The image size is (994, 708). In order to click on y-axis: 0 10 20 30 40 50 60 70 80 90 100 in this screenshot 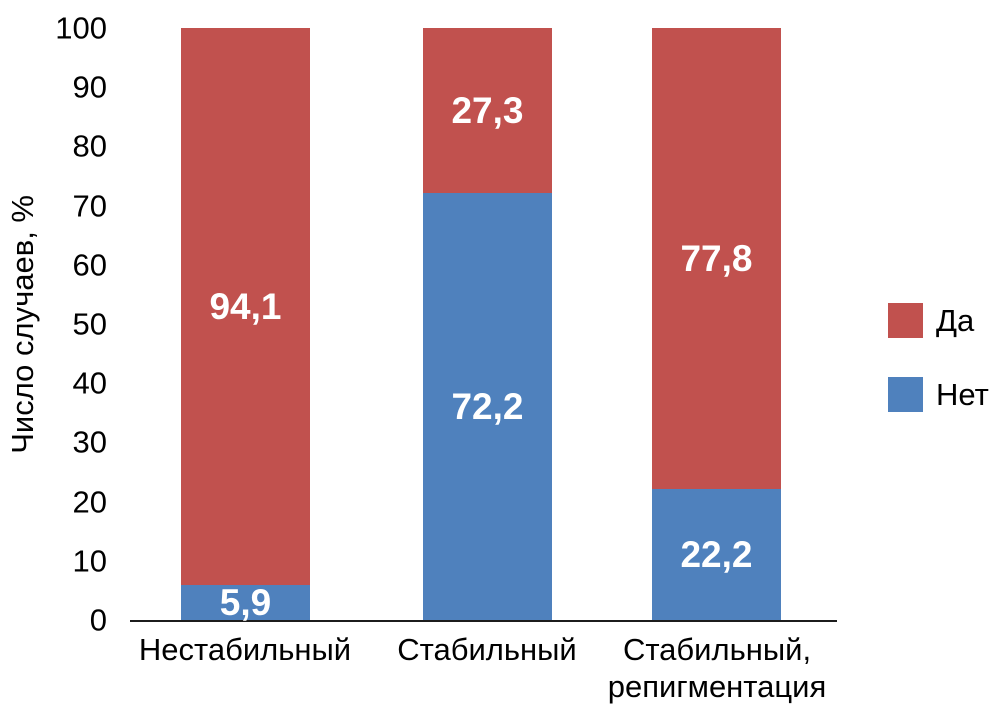, I will do `click(53, 324)`.